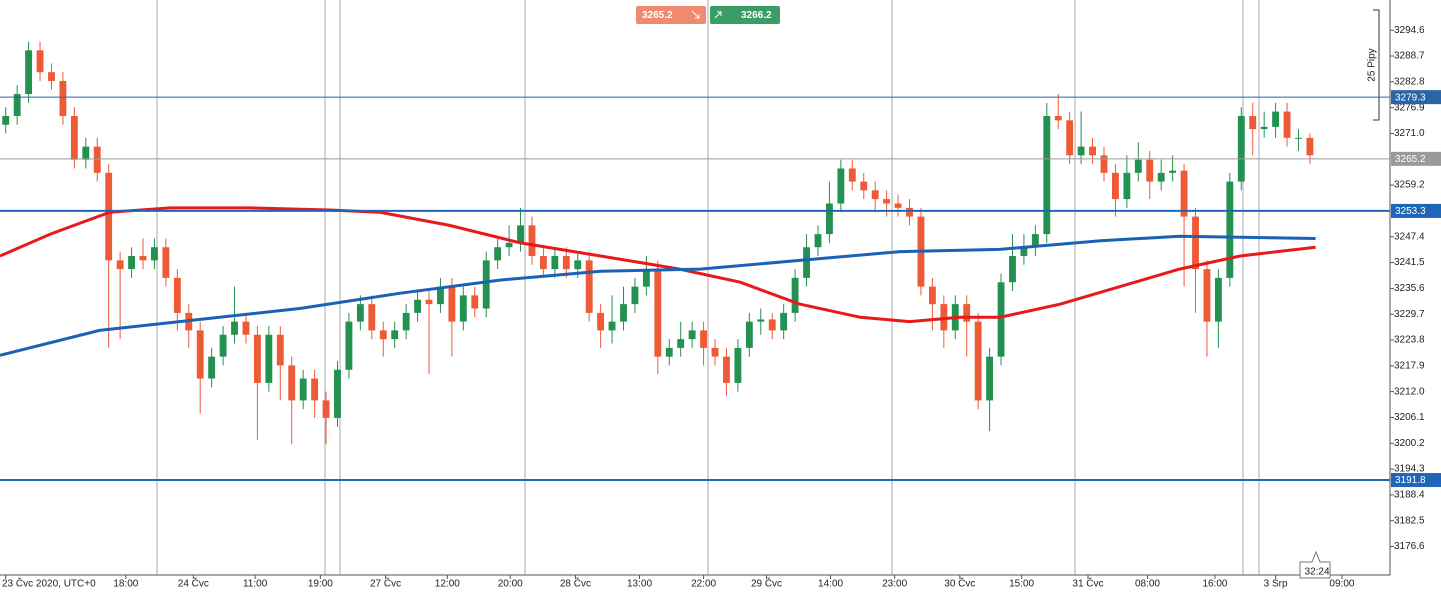  Describe the element at coordinates (1410, 97) in the screenshot. I see `price-level-label: 3279.3` at that location.